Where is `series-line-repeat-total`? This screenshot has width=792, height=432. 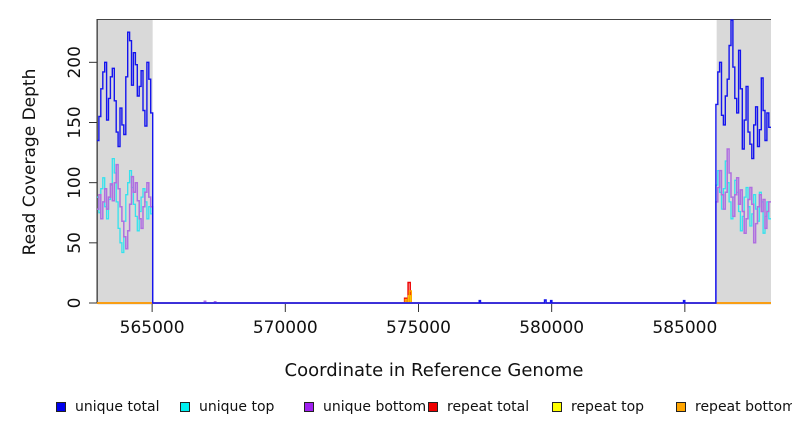
series-line-repeat-total is located at coordinates (434, 292).